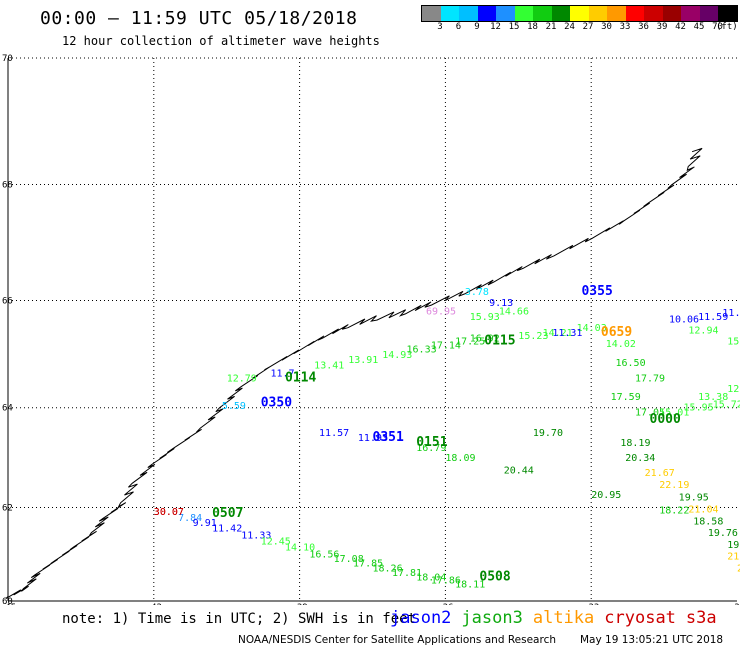 Image resolution: width=740 pixels, height=650 pixels. What do you see at coordinates (580, 28) in the screenshot?
I see `color-scale-labels: 3 6 9 12 15 18 21 24 27 30 33 36 39 42 45 70` at bounding box center [580, 28].